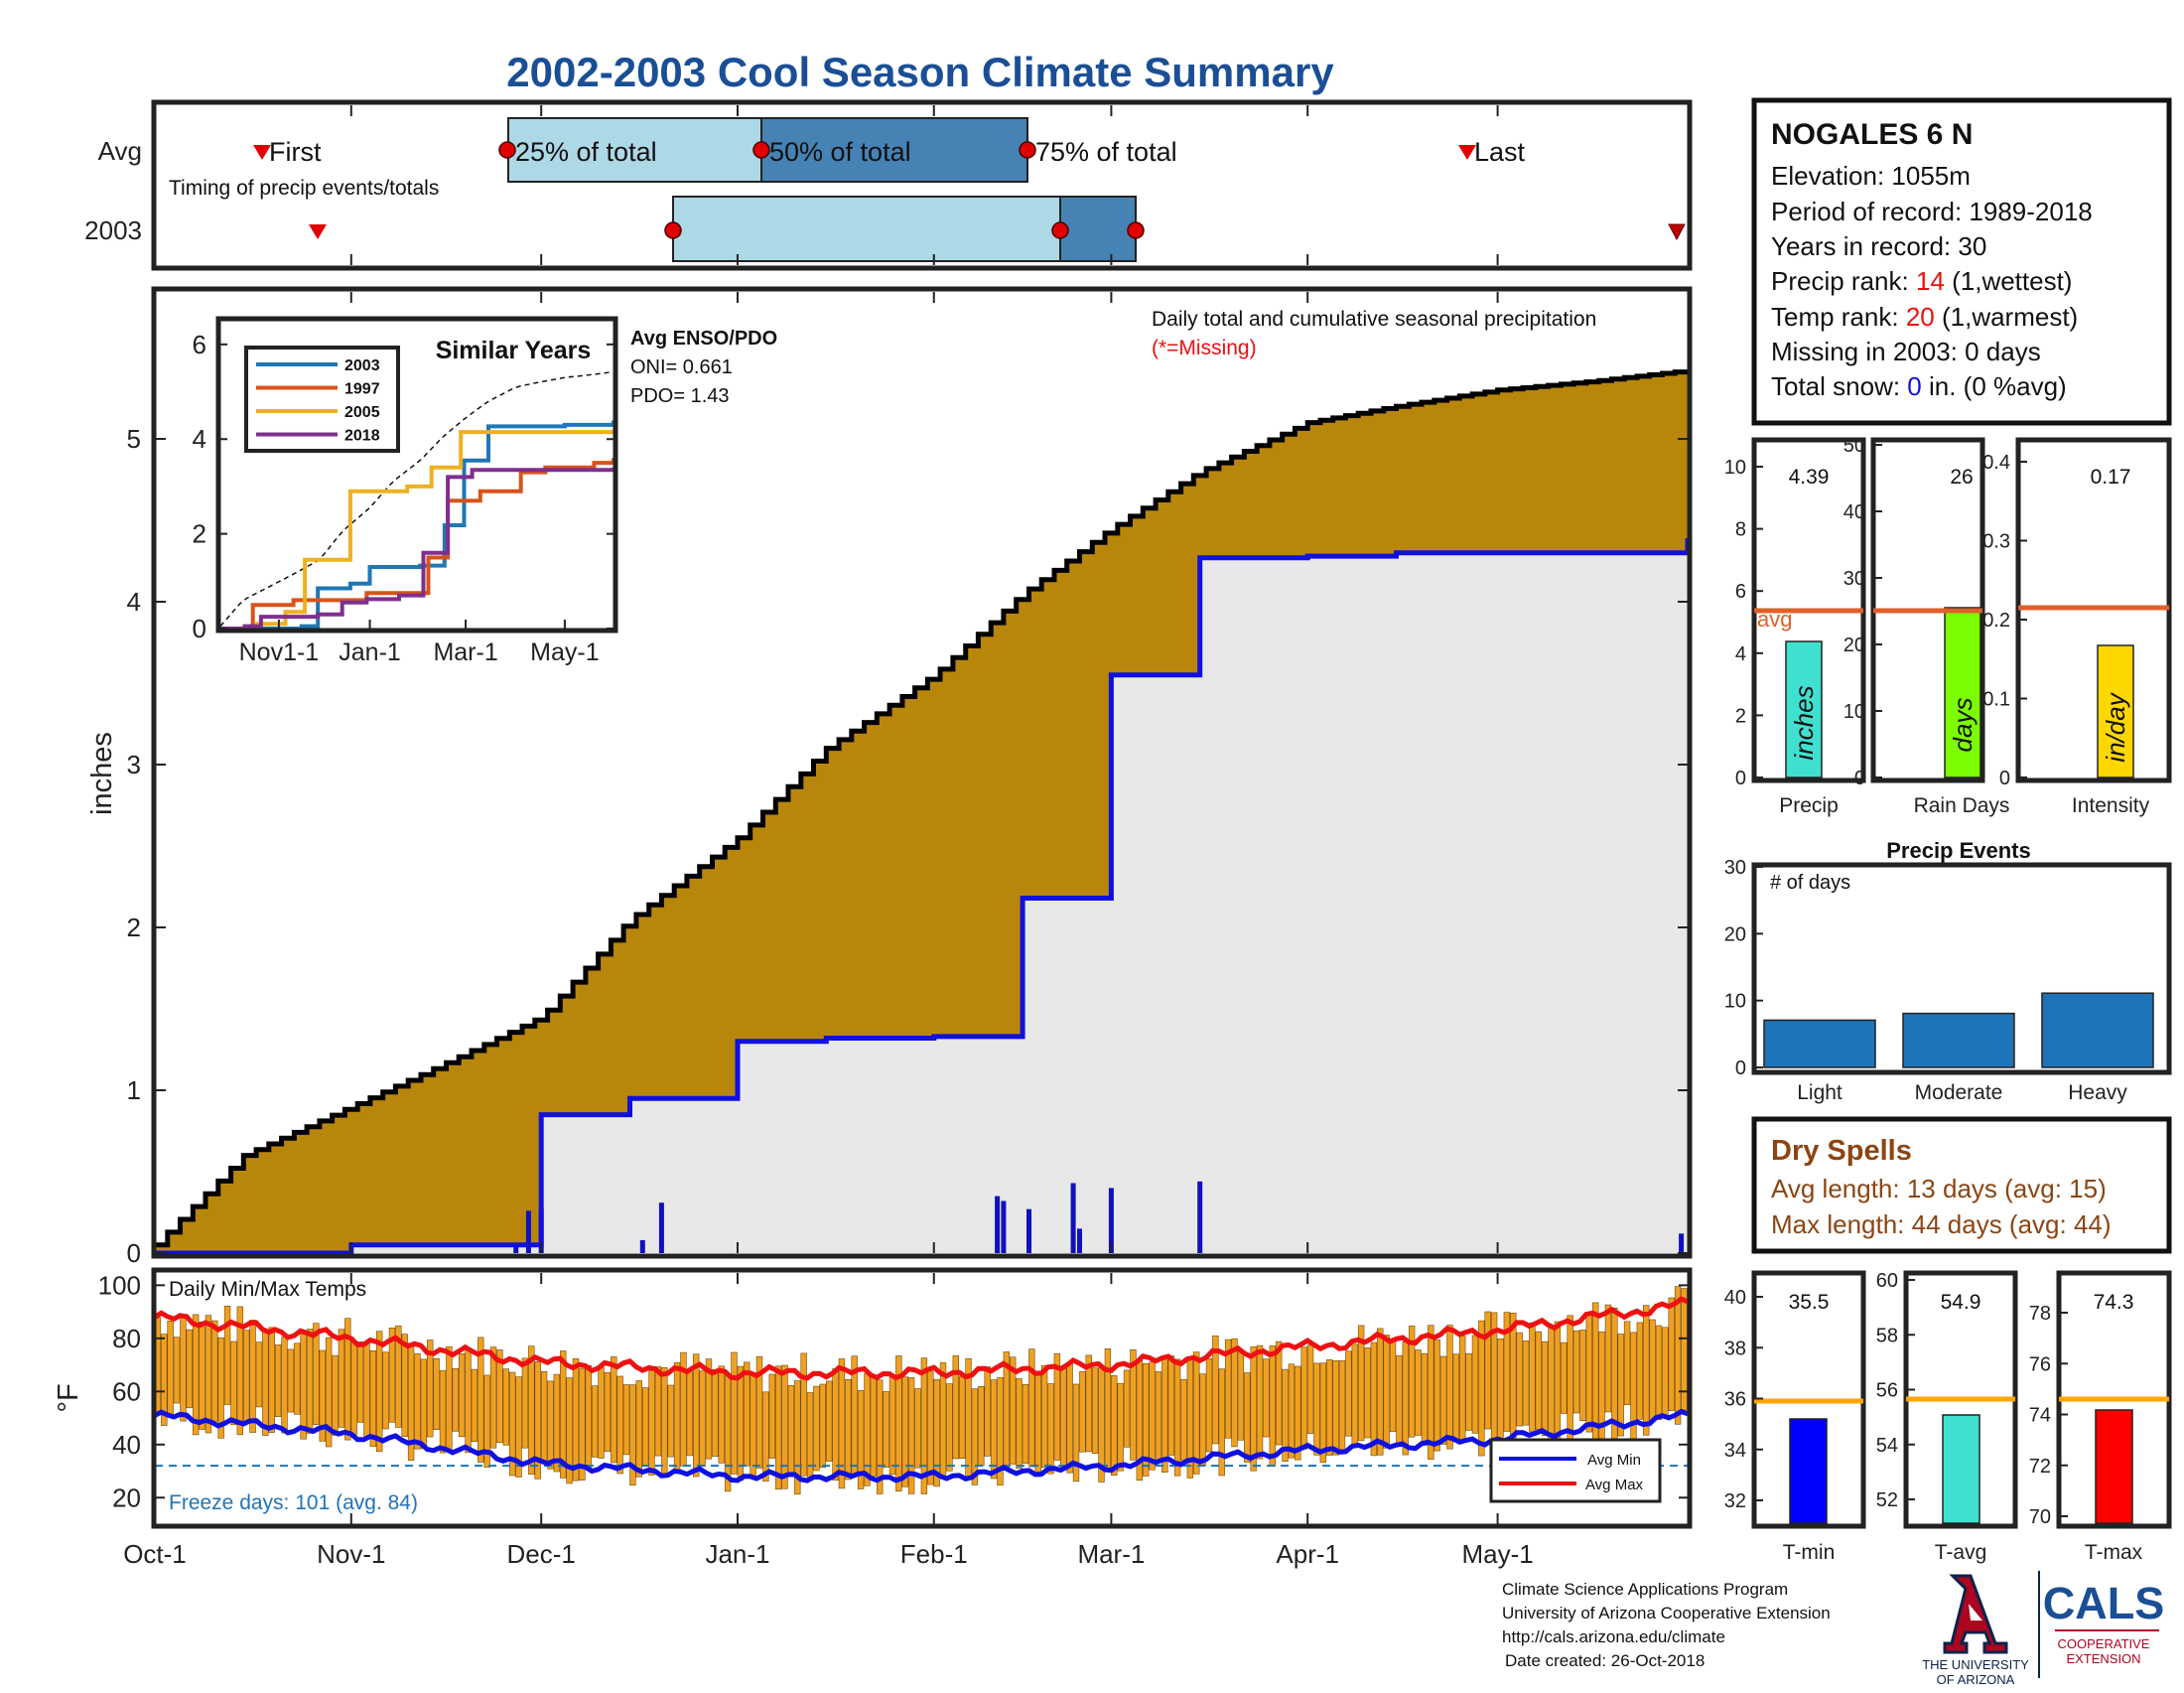 The image size is (2184, 1693). I want to click on footer-line1: Climate Science Applications Program, so click(1645, 1589).